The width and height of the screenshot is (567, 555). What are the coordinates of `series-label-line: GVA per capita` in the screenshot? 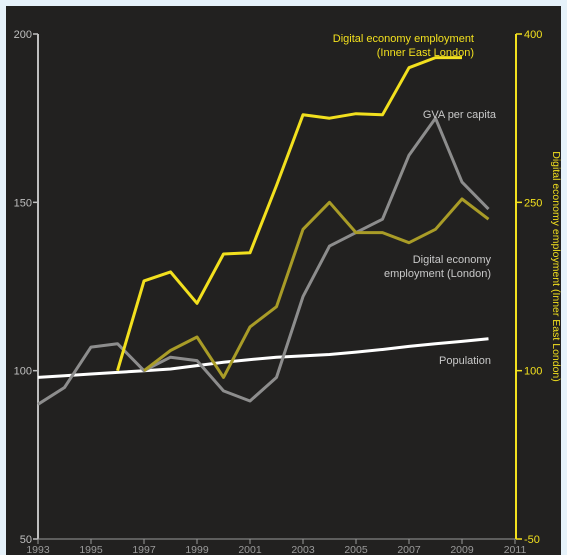 It's located at (460, 115).